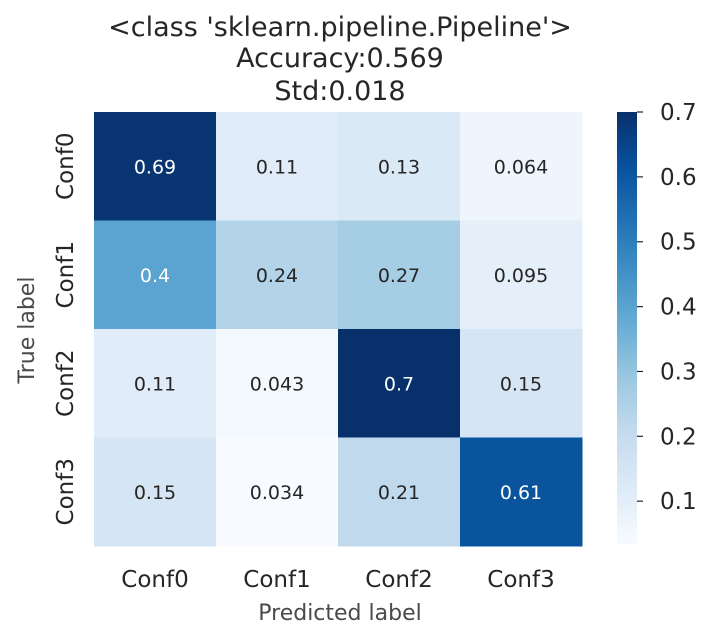 The height and width of the screenshot is (640, 712). What do you see at coordinates (66, 383) in the screenshot?
I see `y-tick-label-2: Conf2` at bounding box center [66, 383].